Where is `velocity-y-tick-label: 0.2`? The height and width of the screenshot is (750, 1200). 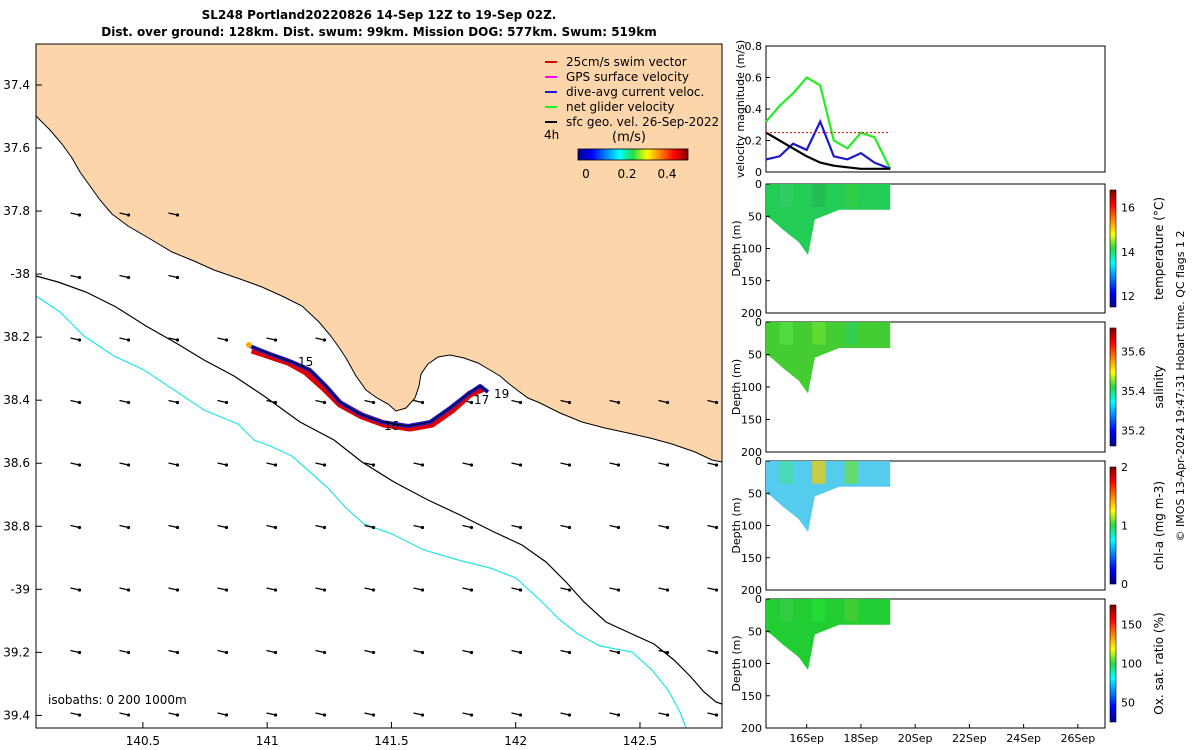
velocity-y-tick-label: 0.2 is located at coordinates (754, 141).